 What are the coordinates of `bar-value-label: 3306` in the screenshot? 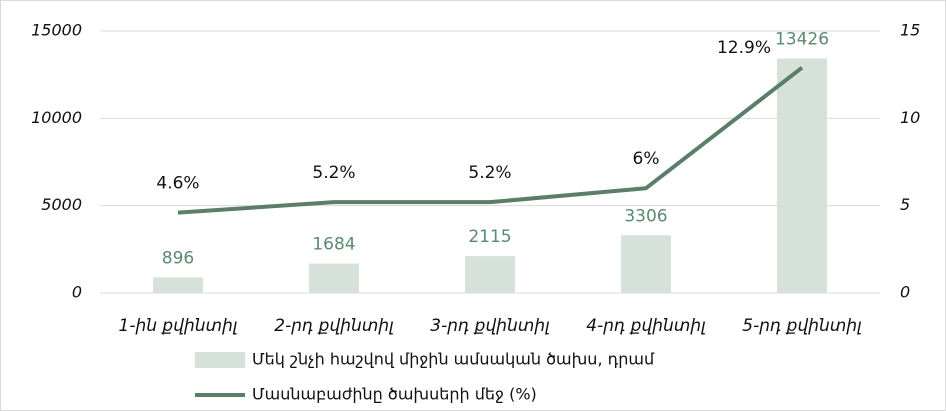 It's located at (645, 216).